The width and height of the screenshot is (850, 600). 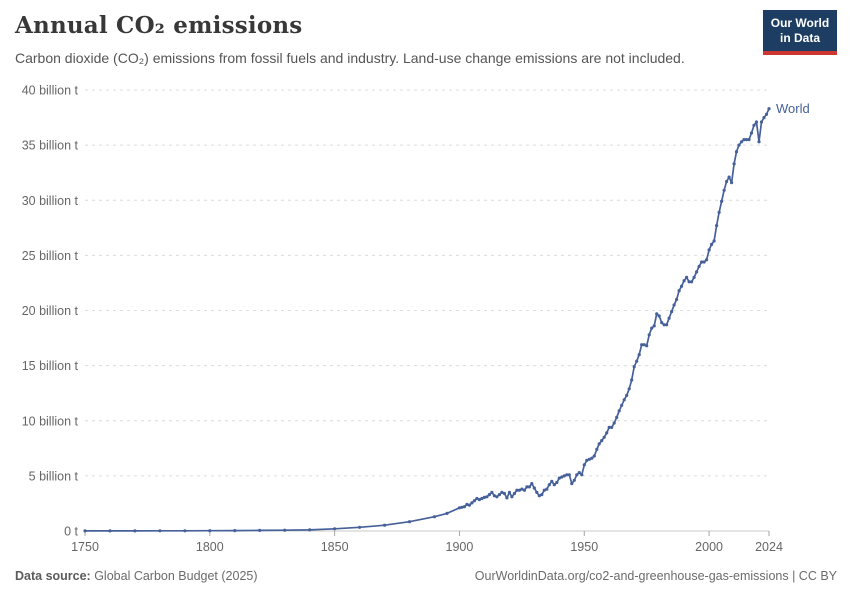 What do you see at coordinates (793, 108) in the screenshot?
I see `series-end-label: World` at bounding box center [793, 108].